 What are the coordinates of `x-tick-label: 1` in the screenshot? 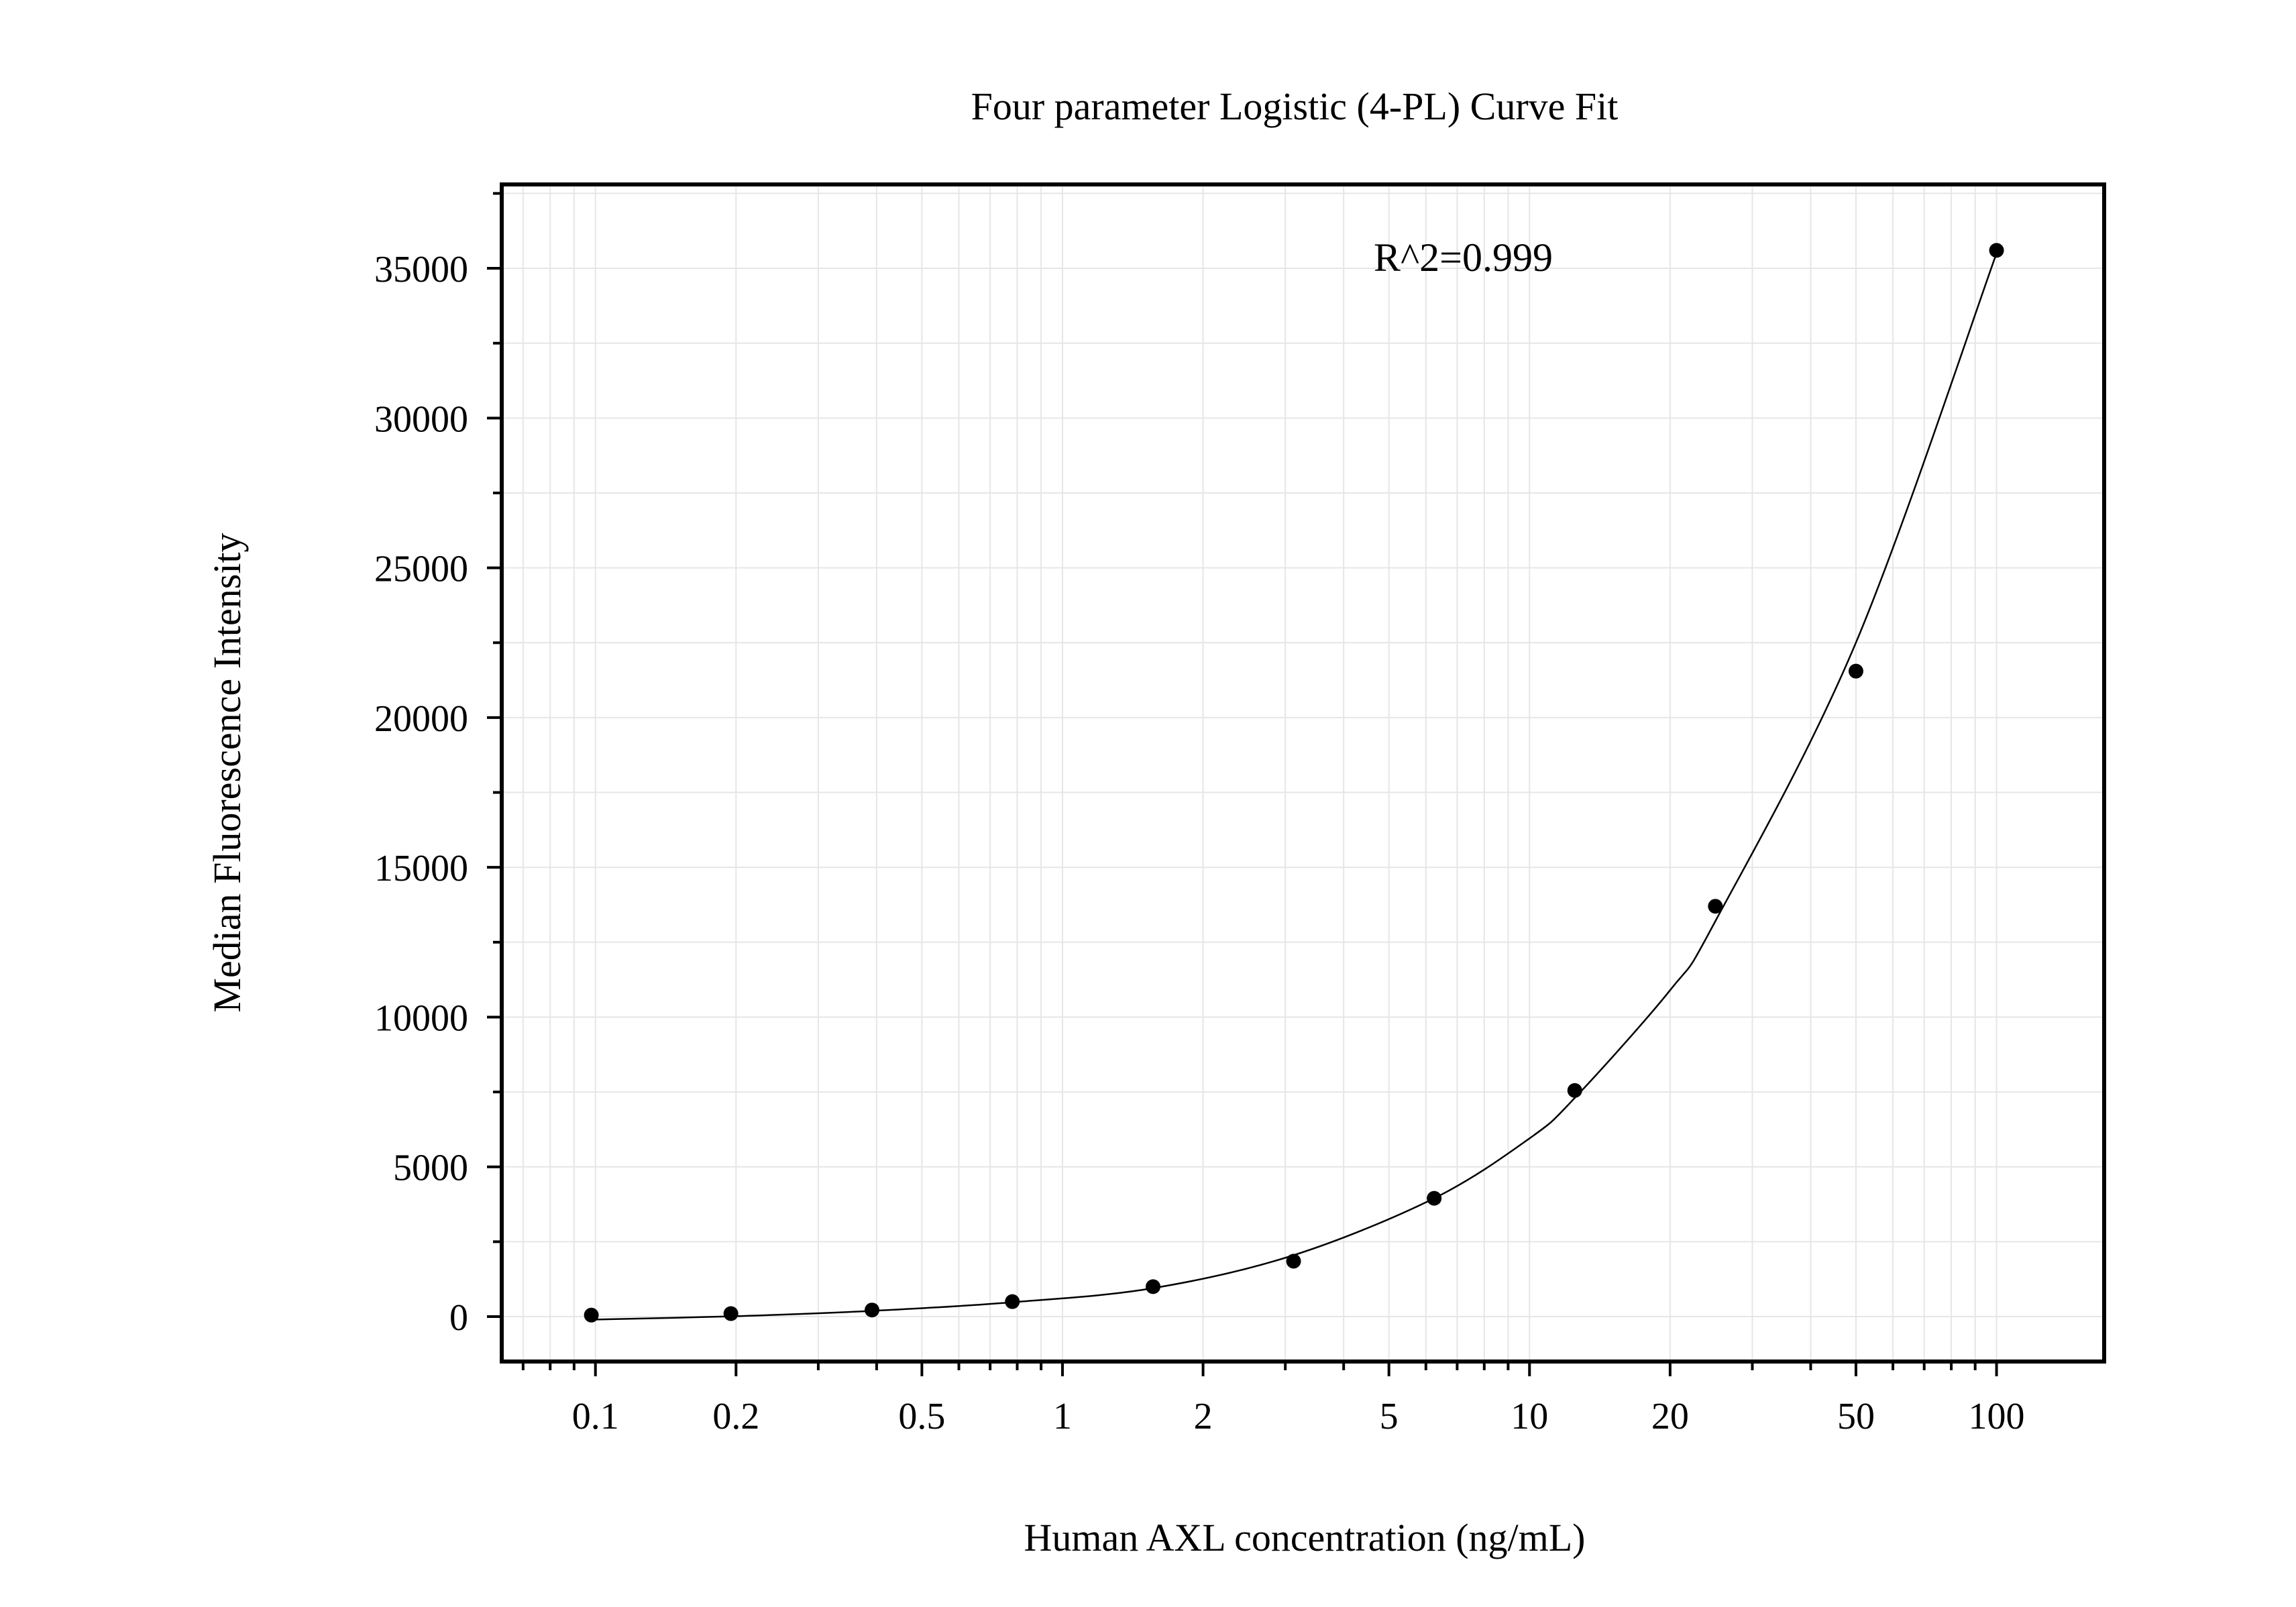 It's located at (1062, 1417).